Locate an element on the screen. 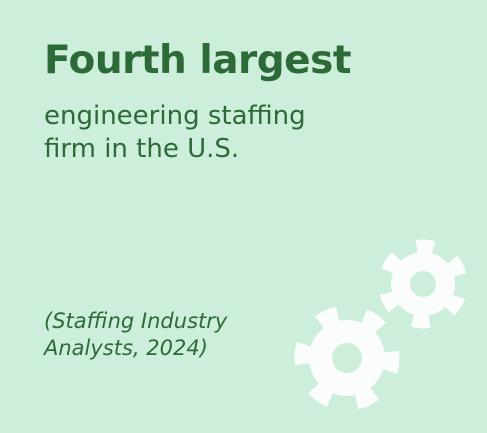 The height and width of the screenshot is (433, 487). title: Fourth largest is located at coordinates (197, 60).